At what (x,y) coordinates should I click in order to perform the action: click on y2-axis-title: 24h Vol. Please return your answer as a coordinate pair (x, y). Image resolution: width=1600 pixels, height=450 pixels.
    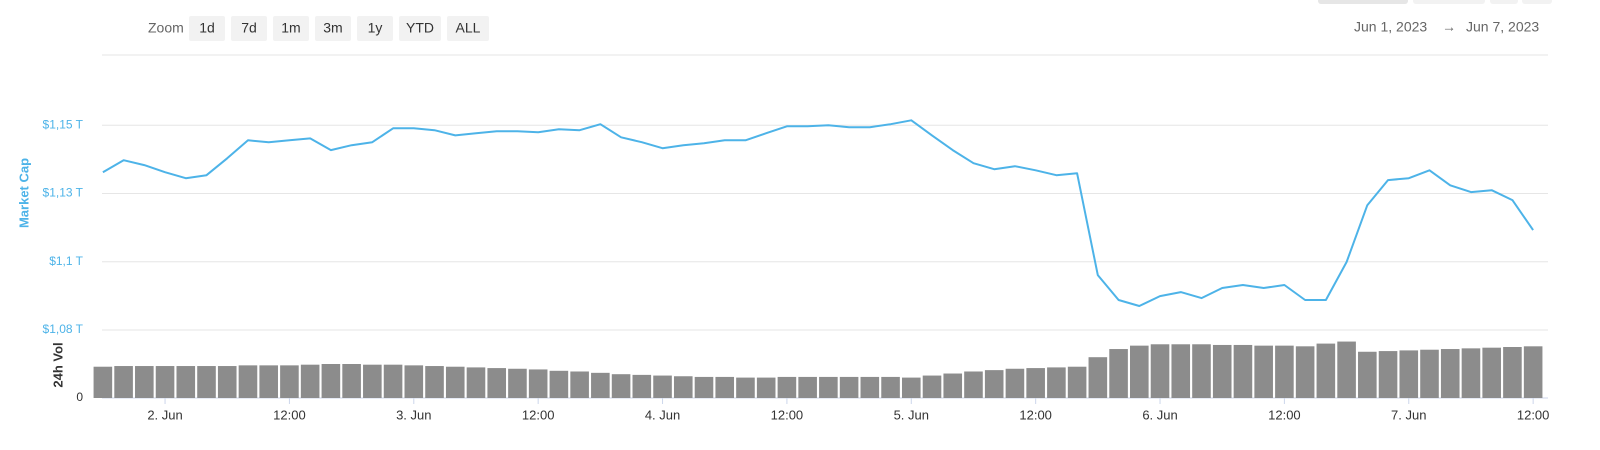
    Looking at the image, I should click on (57, 364).